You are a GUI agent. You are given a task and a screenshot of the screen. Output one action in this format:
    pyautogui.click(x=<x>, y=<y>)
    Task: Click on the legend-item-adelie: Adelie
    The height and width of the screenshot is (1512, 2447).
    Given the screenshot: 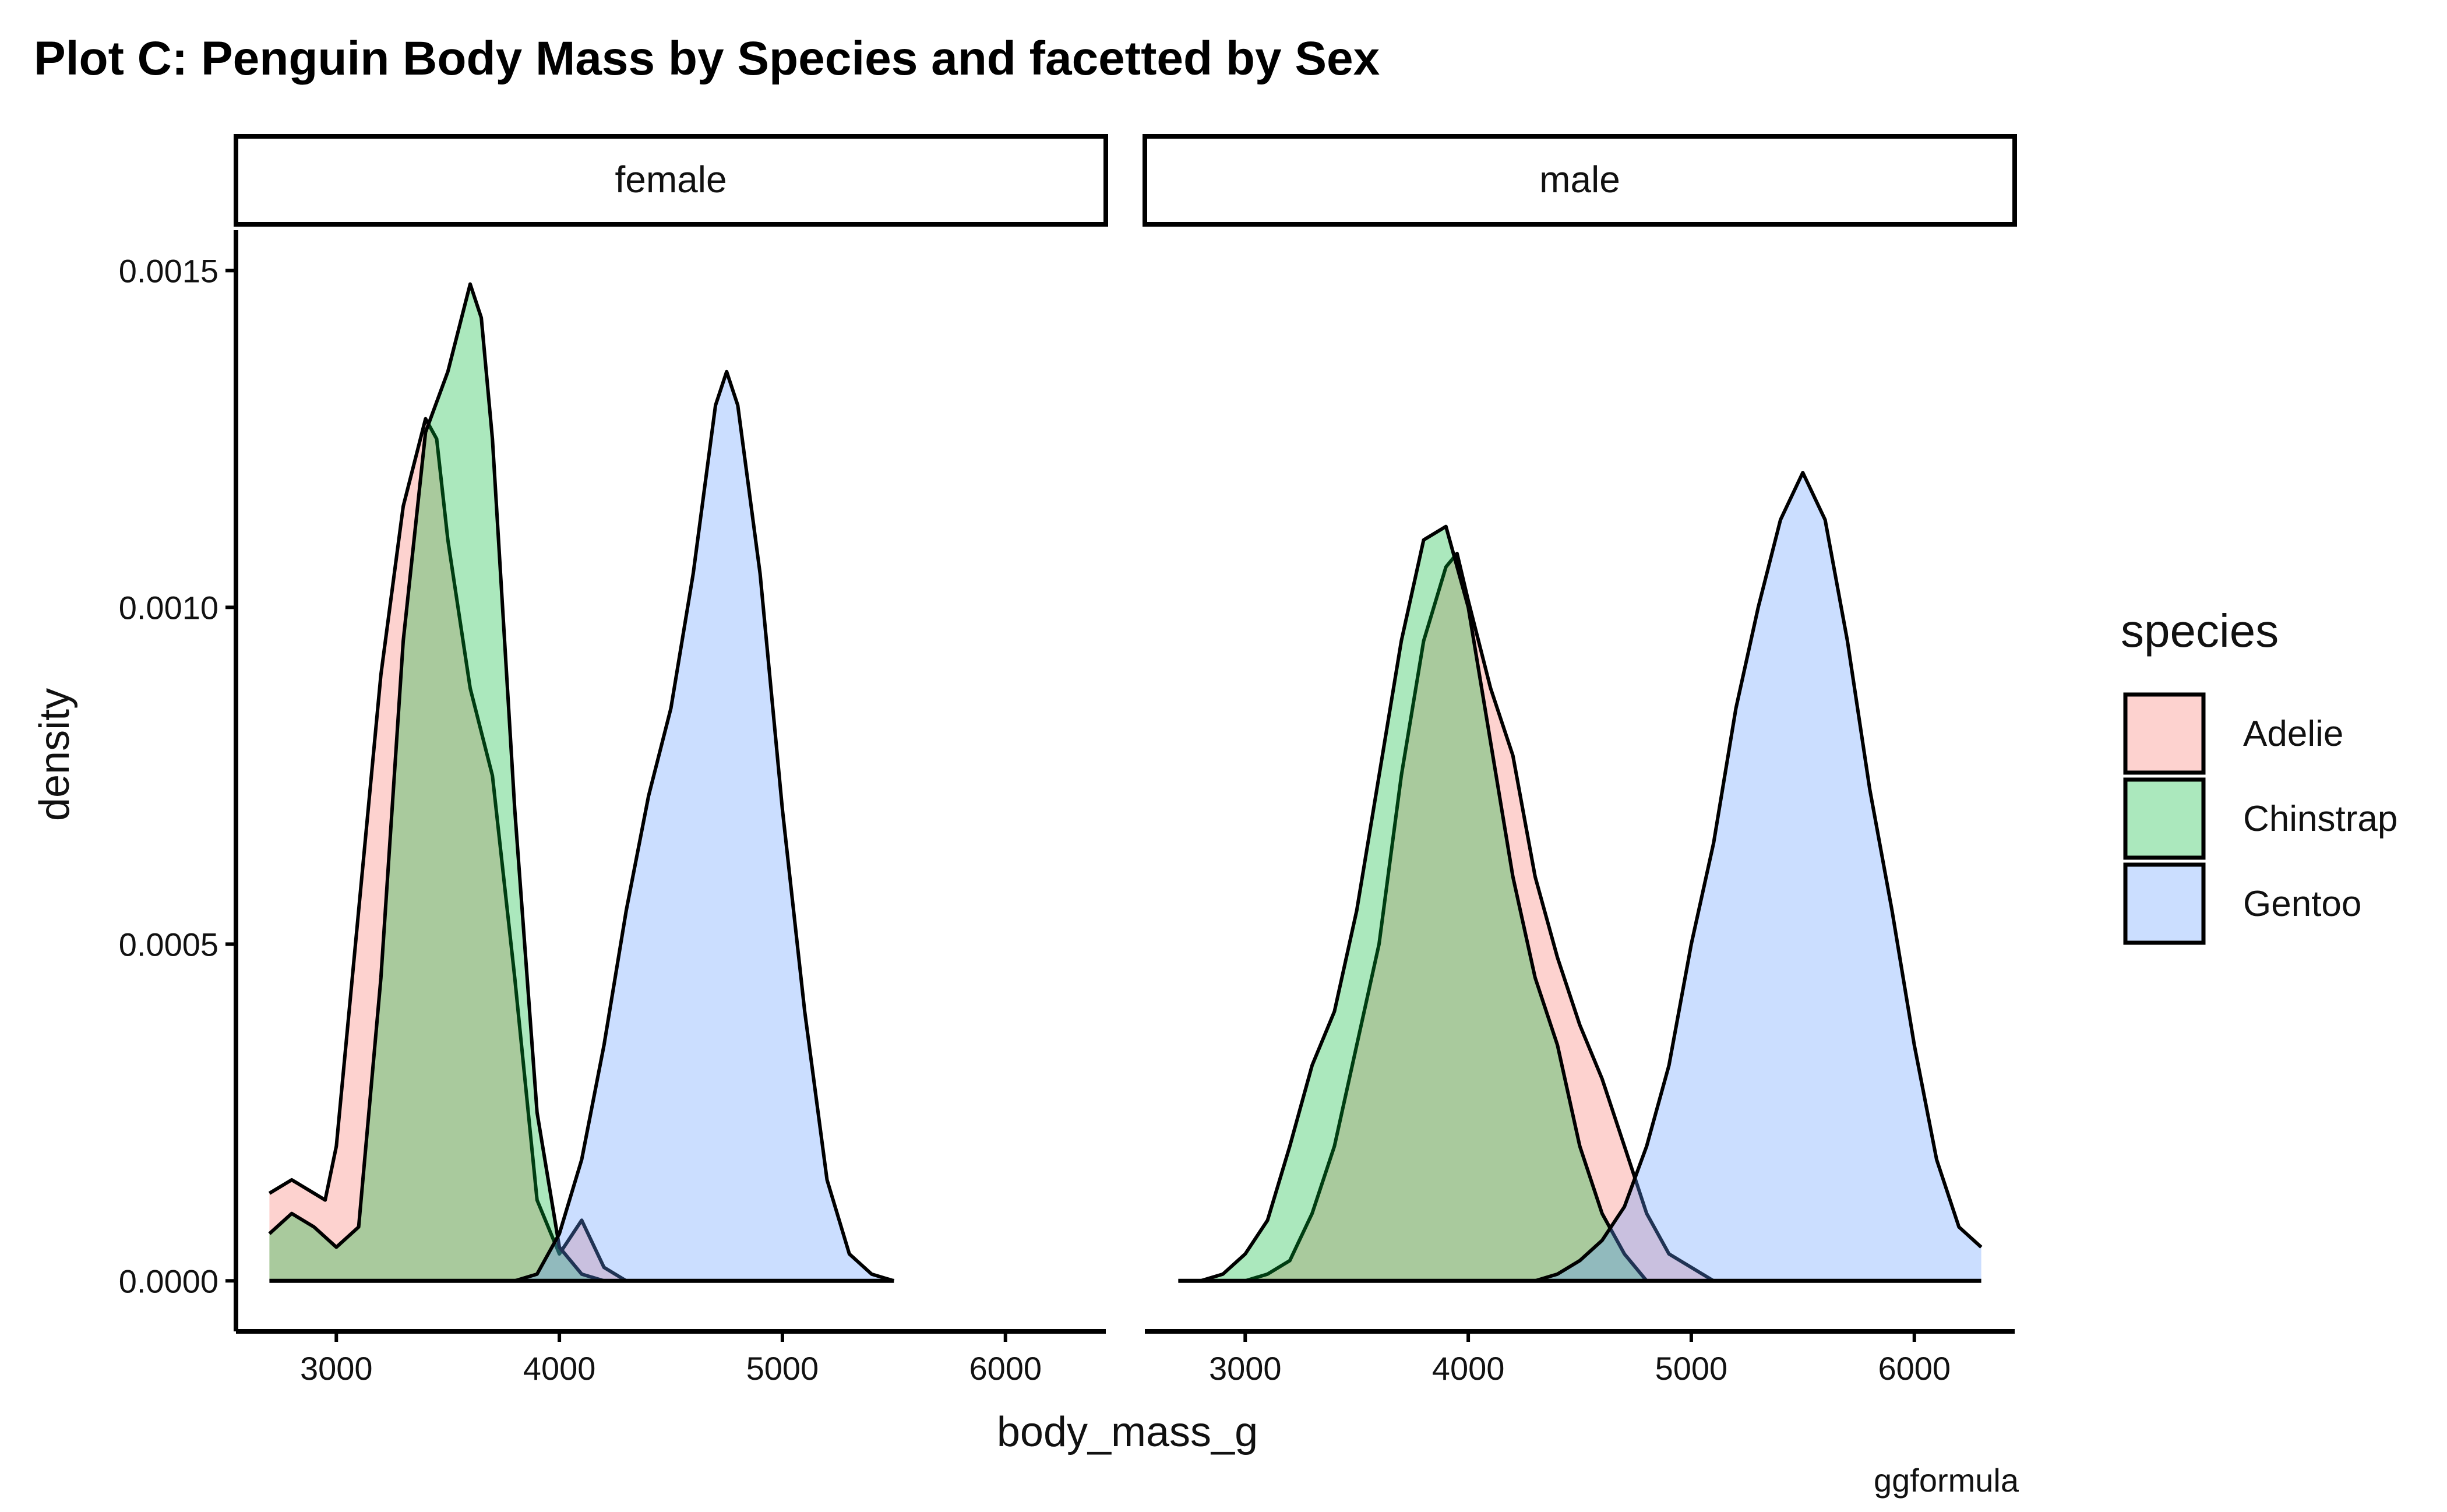 What is the action you would take?
    pyautogui.click(x=2233, y=733)
    